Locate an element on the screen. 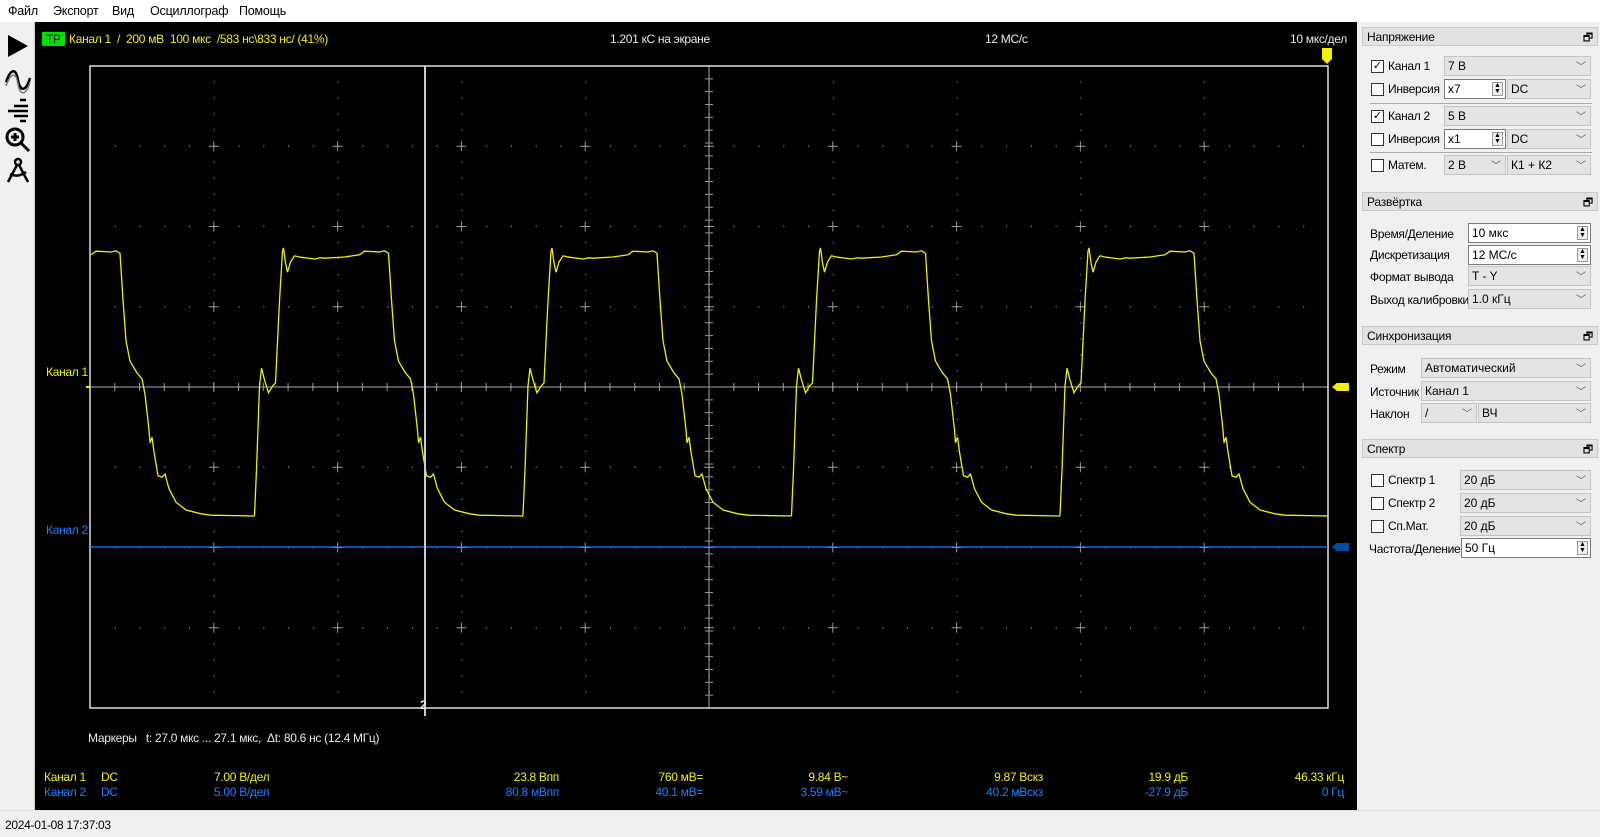 The image size is (1600, 837). section-title: Напряжение is located at coordinates (1401, 37).